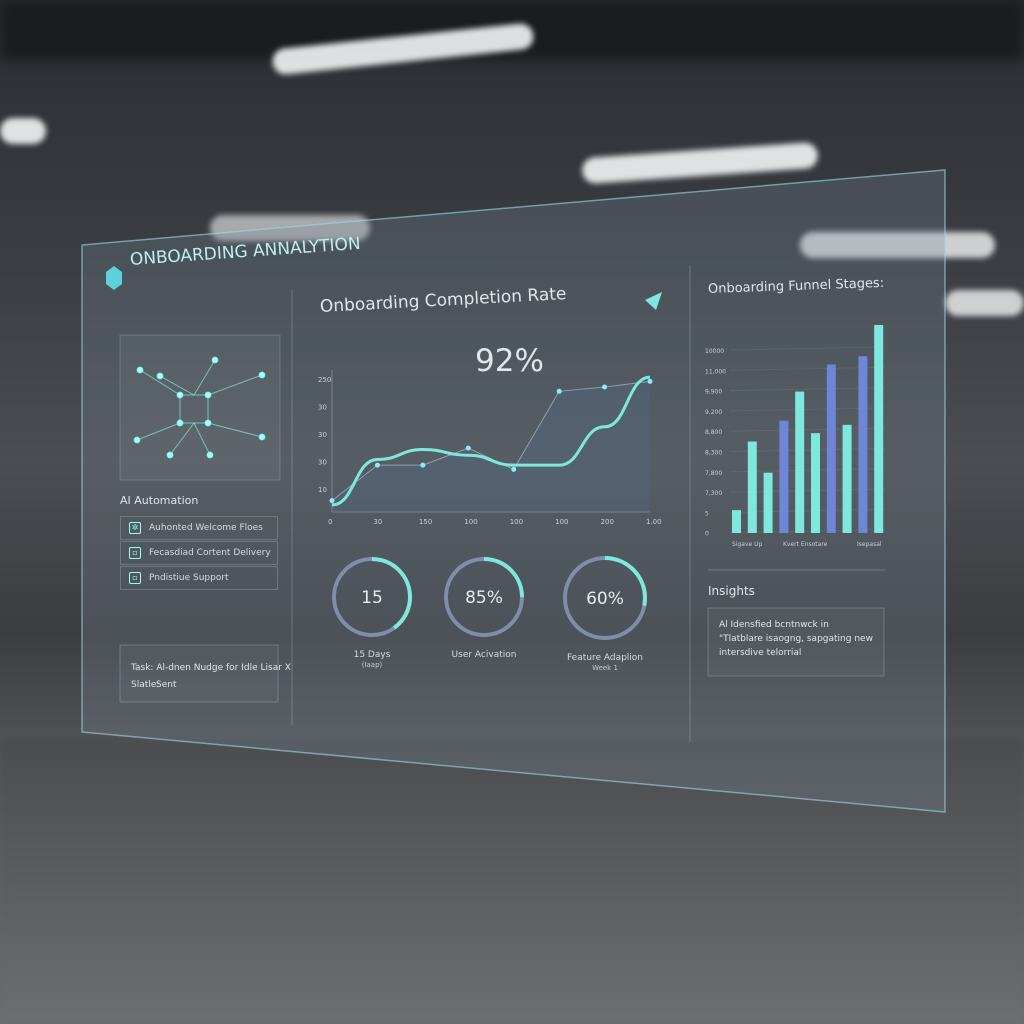  I want to click on y-tick-label: 250, so click(324, 380).